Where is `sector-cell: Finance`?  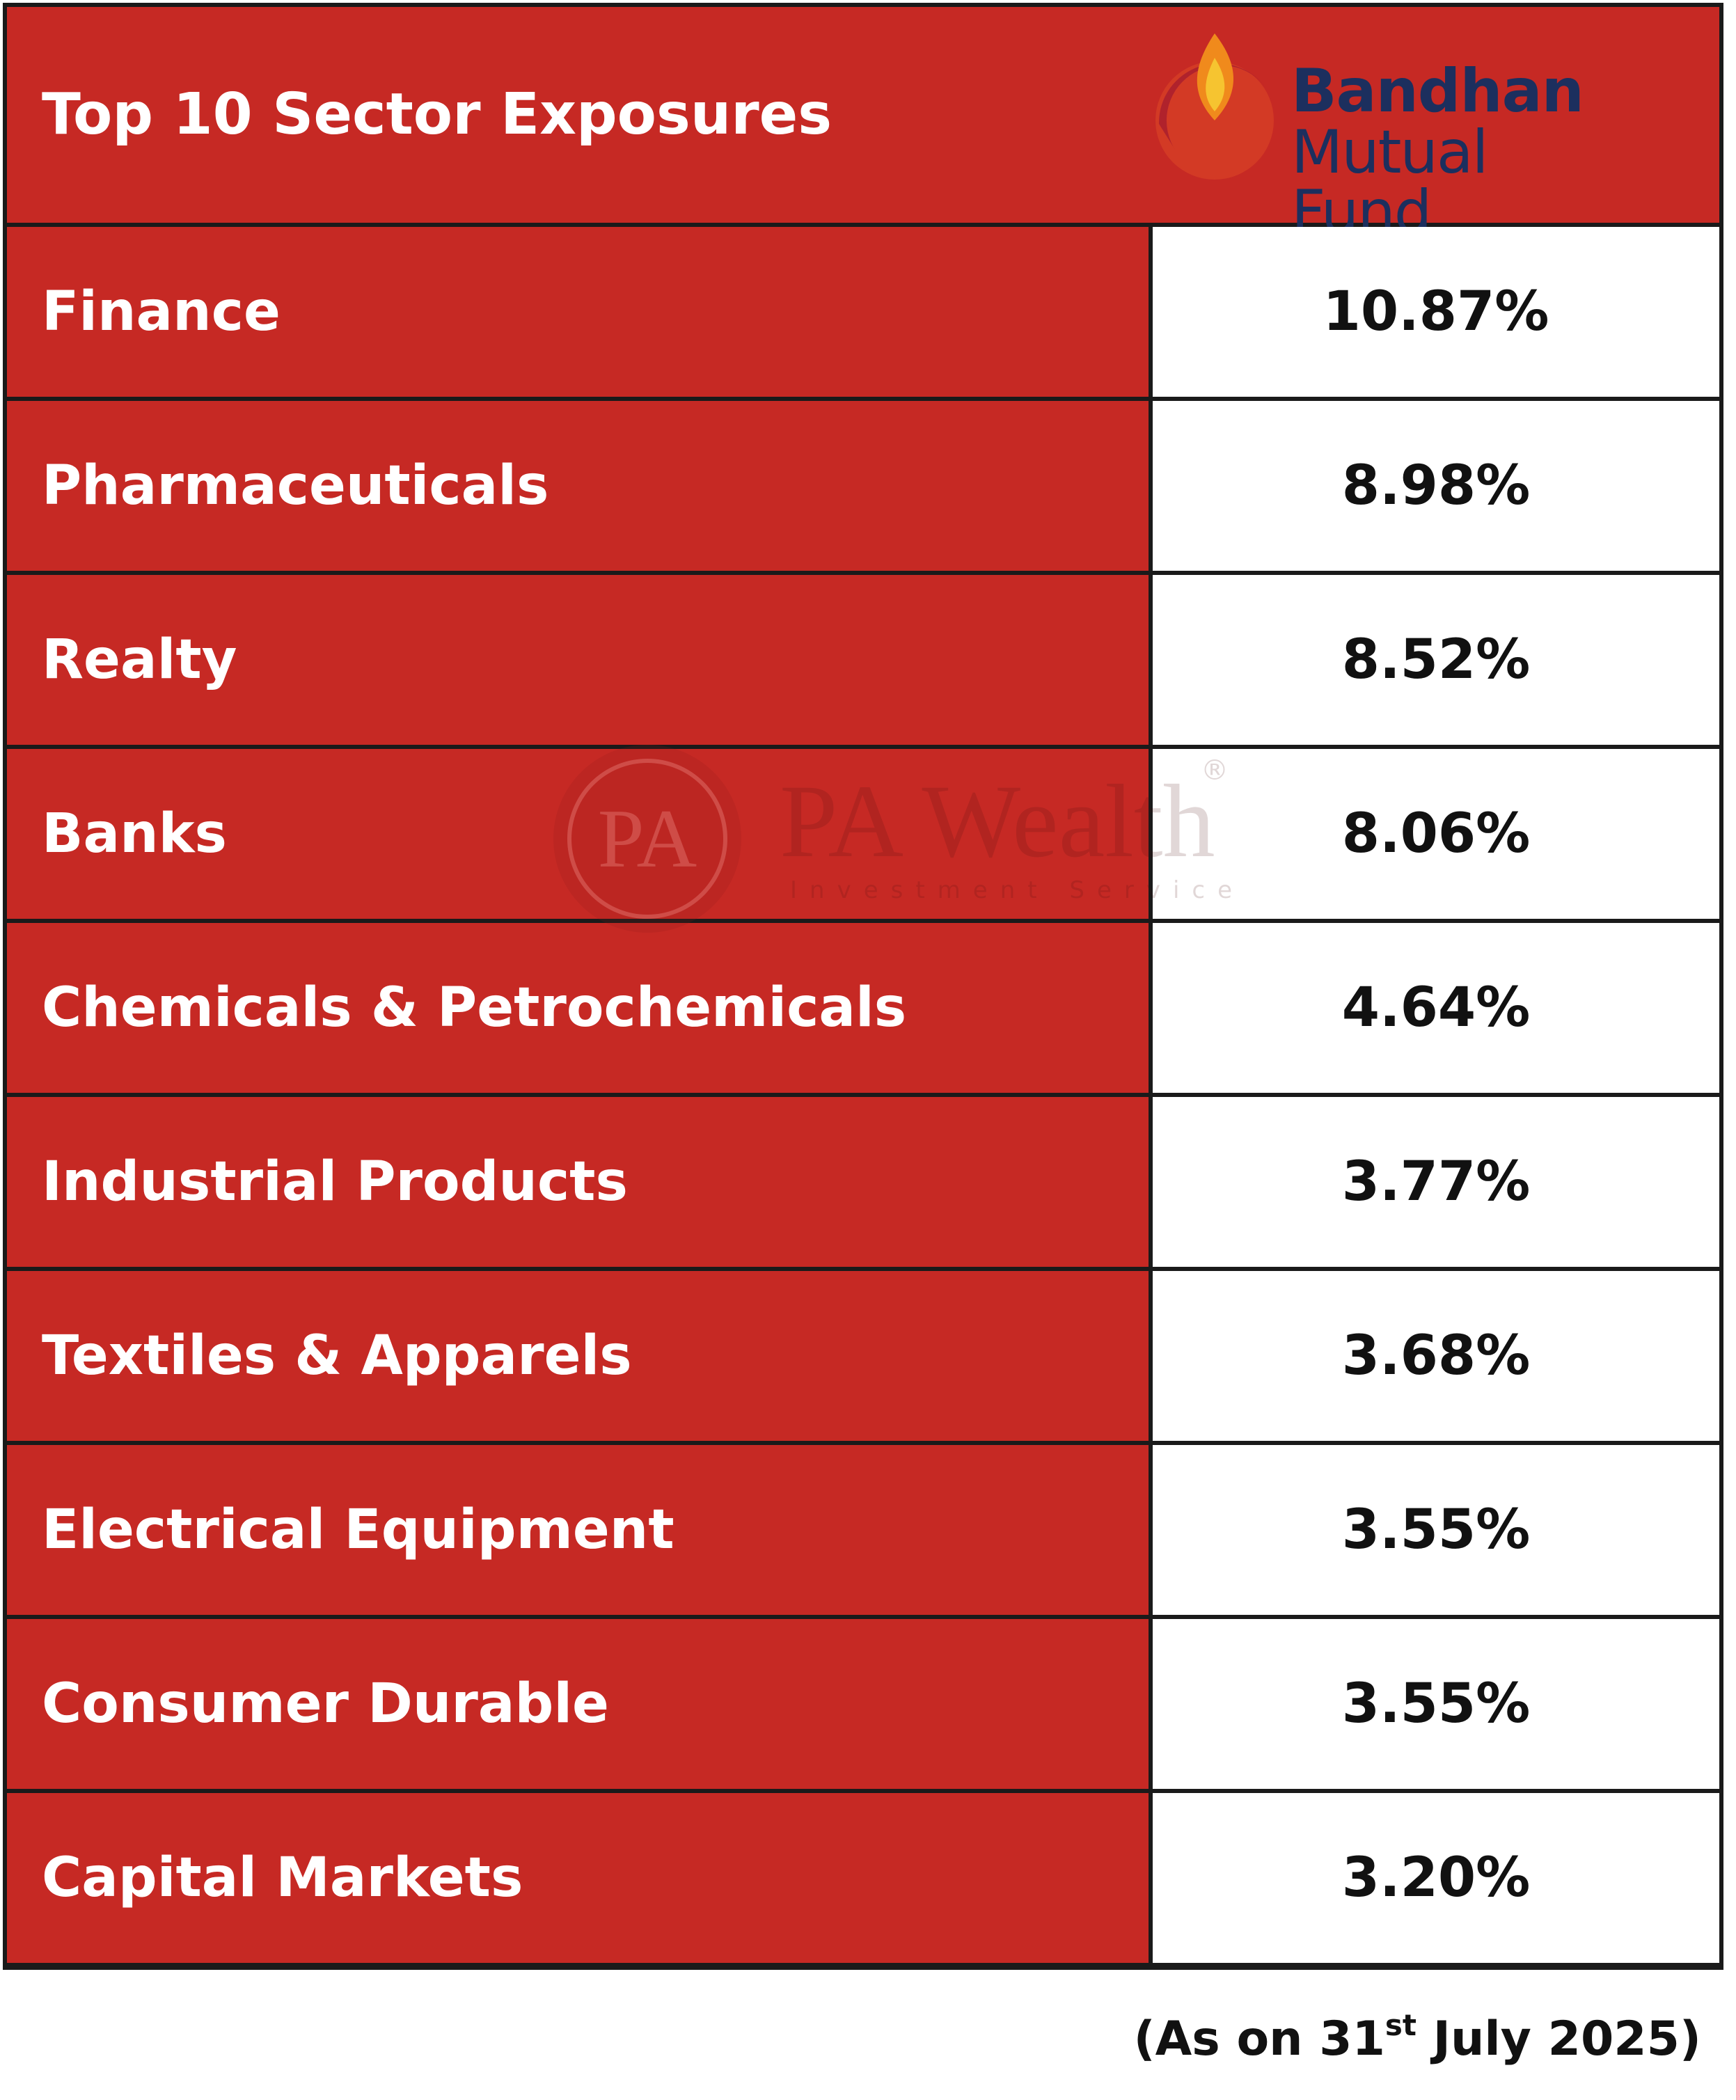 sector-cell: Finance is located at coordinates (578, 312).